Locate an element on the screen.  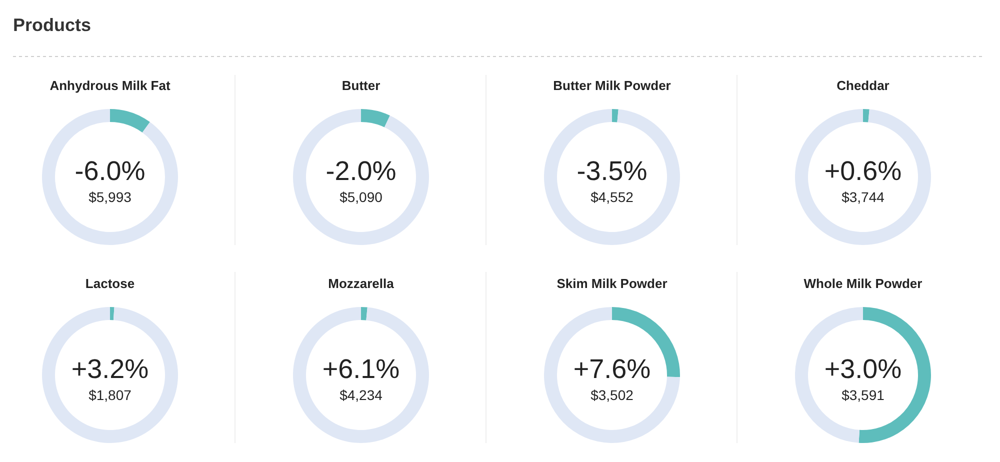
chart-title: Butter Milk Powder is located at coordinates (612, 85).